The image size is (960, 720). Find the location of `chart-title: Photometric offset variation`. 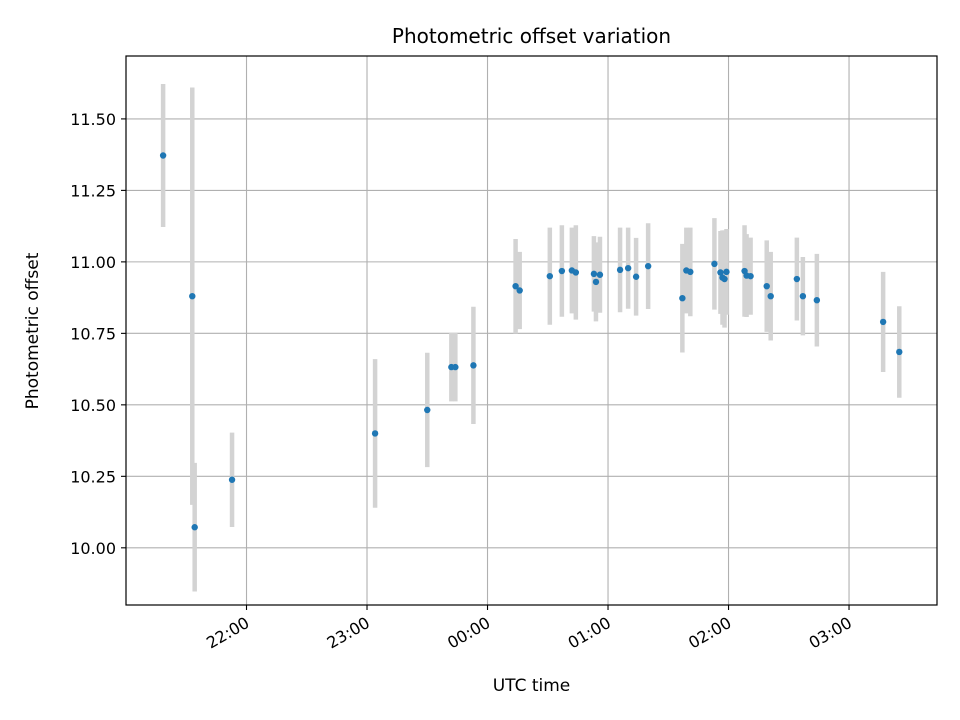

chart-title: Photometric offset variation is located at coordinates (531, 36).